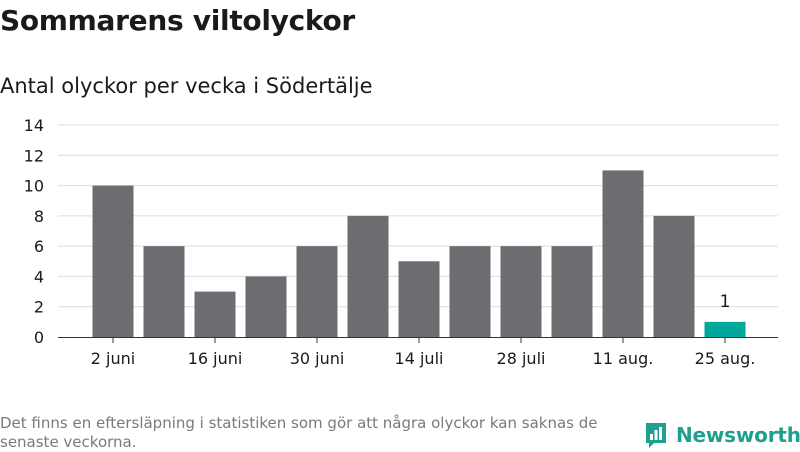  Describe the element at coordinates (419, 358) in the screenshot. I see `x-tick-label: 14 juli` at that location.